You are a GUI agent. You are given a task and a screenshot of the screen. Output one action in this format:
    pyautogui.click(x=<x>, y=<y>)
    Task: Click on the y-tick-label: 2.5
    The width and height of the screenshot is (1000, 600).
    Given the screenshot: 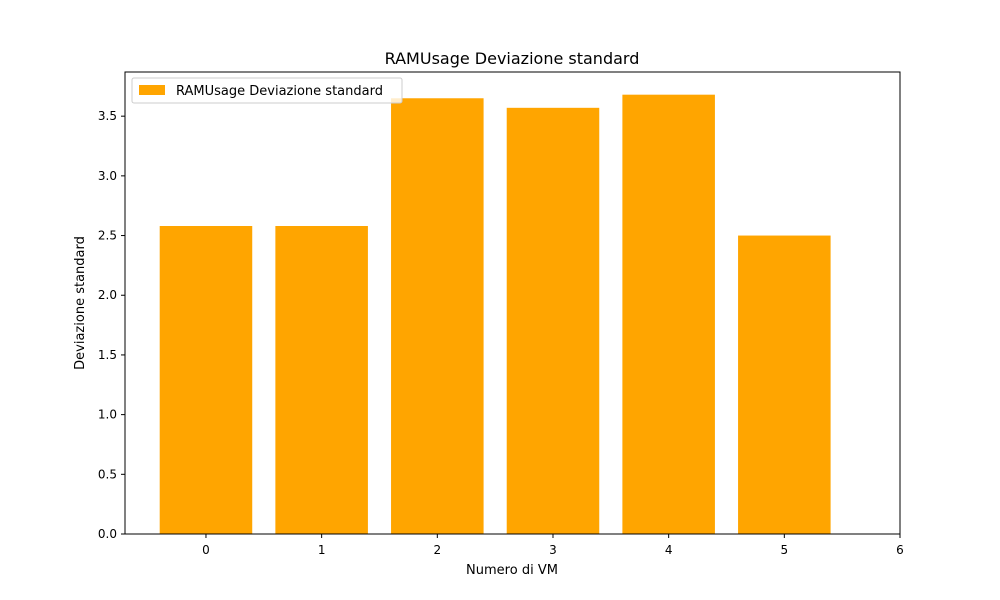 What is the action you would take?
    pyautogui.click(x=107, y=236)
    